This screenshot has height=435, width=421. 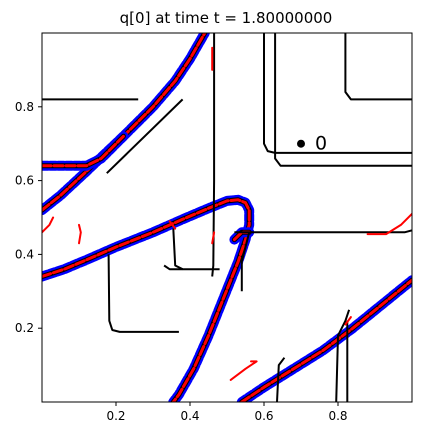 What do you see at coordinates (24, 181) in the screenshot?
I see `y-tick-label-2: 0.6` at bounding box center [24, 181].